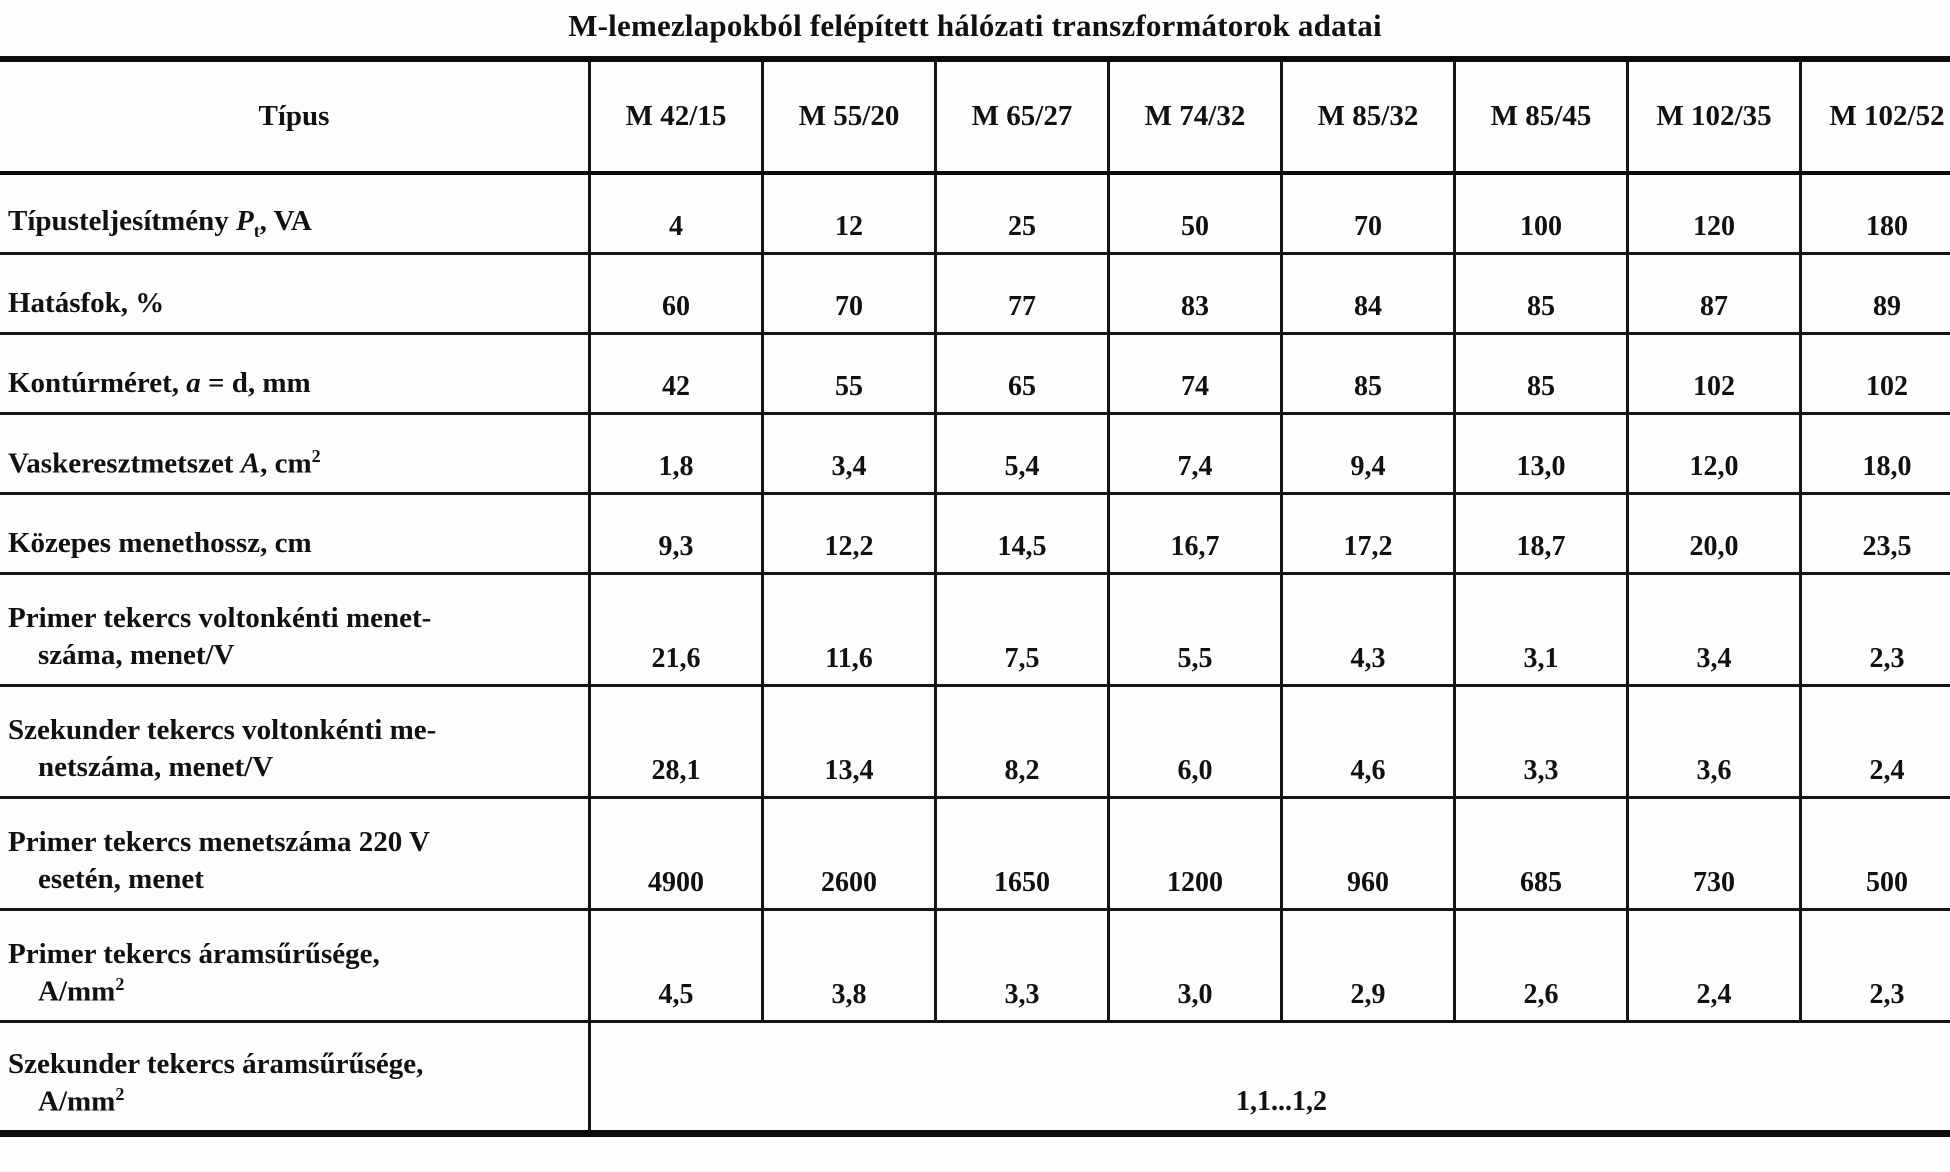 Image resolution: width=1950 pixels, height=1172 pixels. What do you see at coordinates (1021, 373) in the screenshot?
I see `value-cell: 65` at bounding box center [1021, 373].